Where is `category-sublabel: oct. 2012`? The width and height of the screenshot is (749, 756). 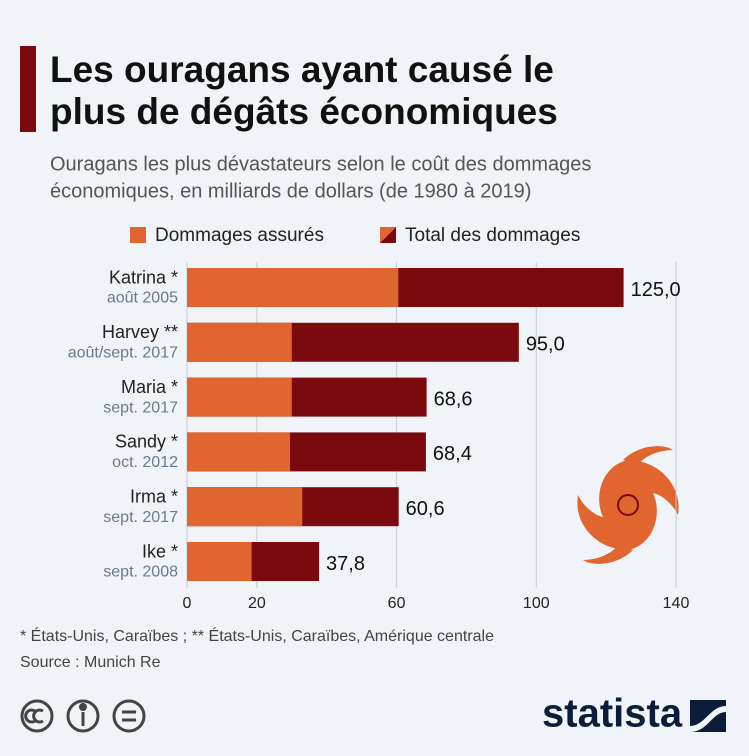 category-sublabel: oct. 2012 is located at coordinates (145, 462).